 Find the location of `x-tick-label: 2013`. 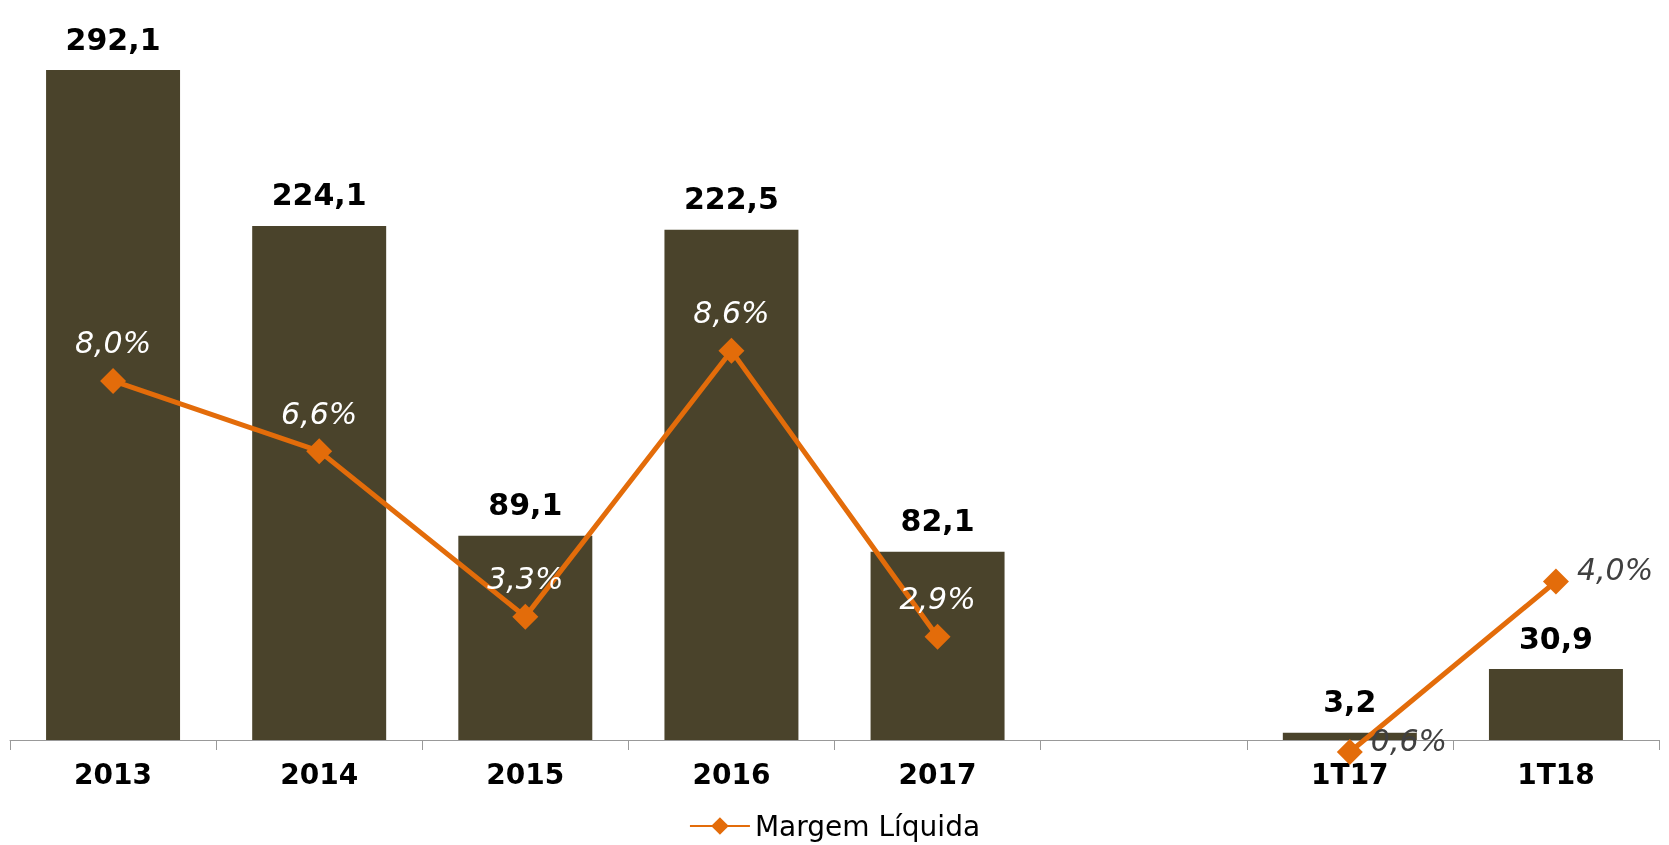

x-tick-label: 2013 is located at coordinates (113, 774).